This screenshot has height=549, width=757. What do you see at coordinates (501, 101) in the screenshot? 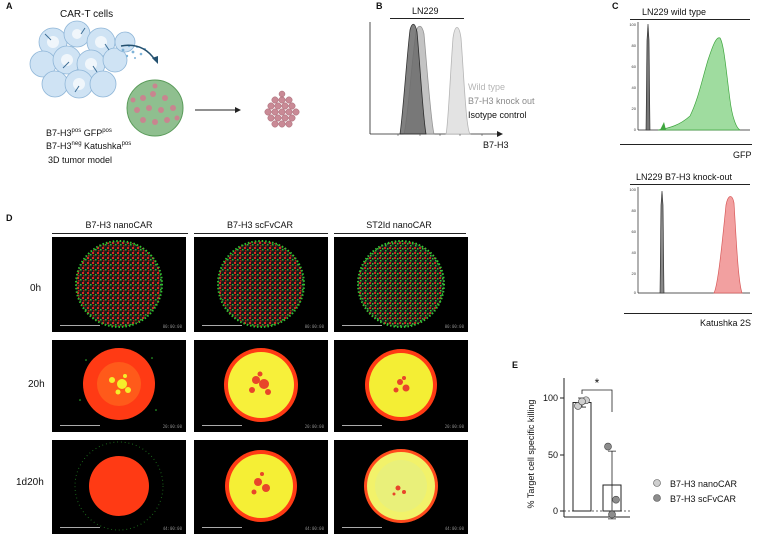
I see `panel-b-legend-knockout: B7-H3 knock out` at bounding box center [501, 101].